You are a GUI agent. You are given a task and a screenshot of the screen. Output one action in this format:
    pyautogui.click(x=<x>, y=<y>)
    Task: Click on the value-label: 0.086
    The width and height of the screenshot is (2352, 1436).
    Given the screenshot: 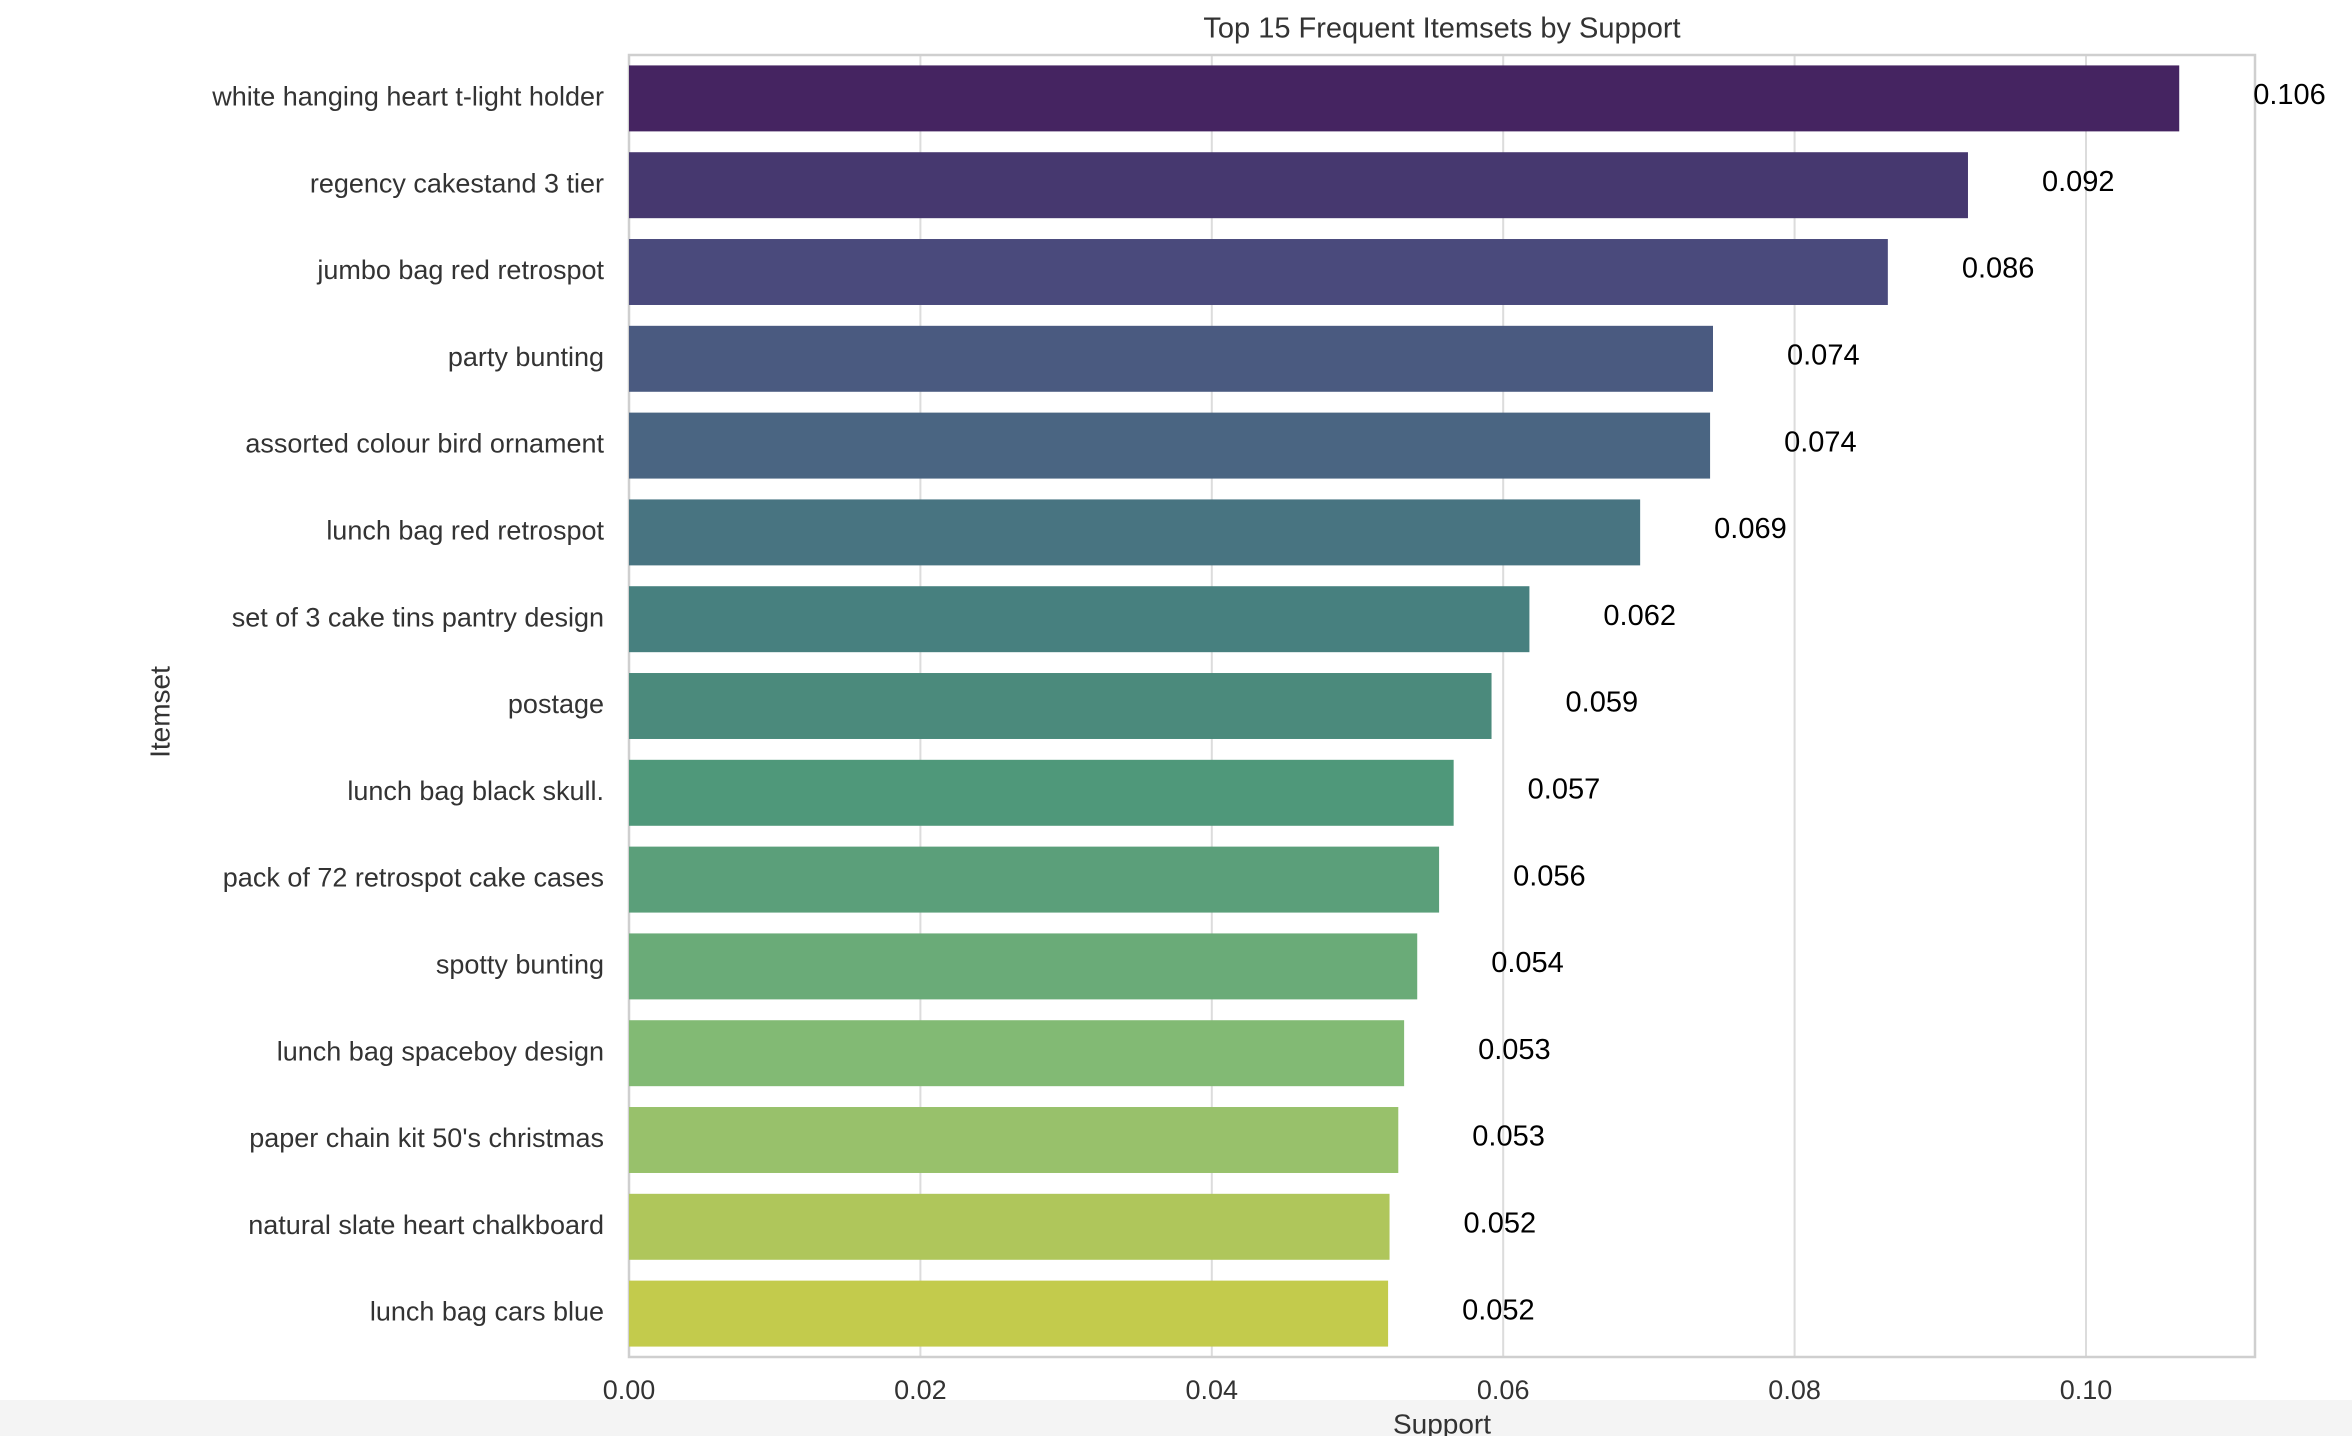 What is the action you would take?
    pyautogui.click(x=1998, y=269)
    